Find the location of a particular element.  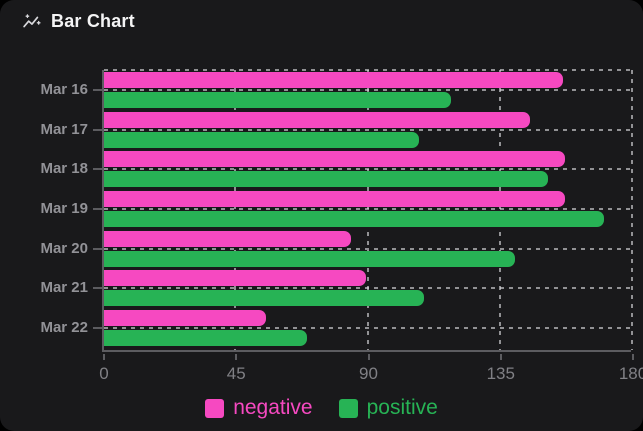

y-axis-label: Mar 19 is located at coordinates (64, 208).